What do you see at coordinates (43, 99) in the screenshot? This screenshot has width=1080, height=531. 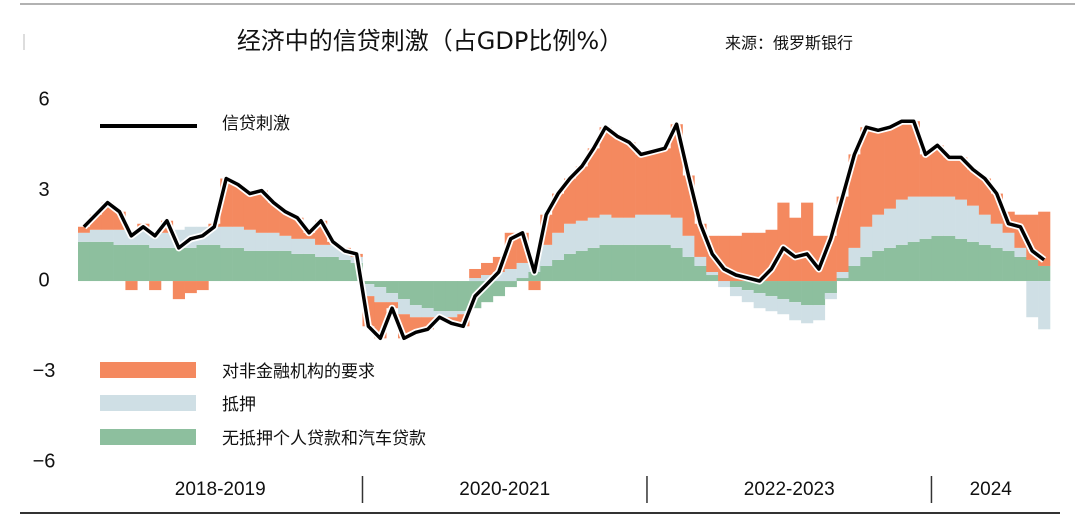 I see `y-tick-label: 6` at bounding box center [43, 99].